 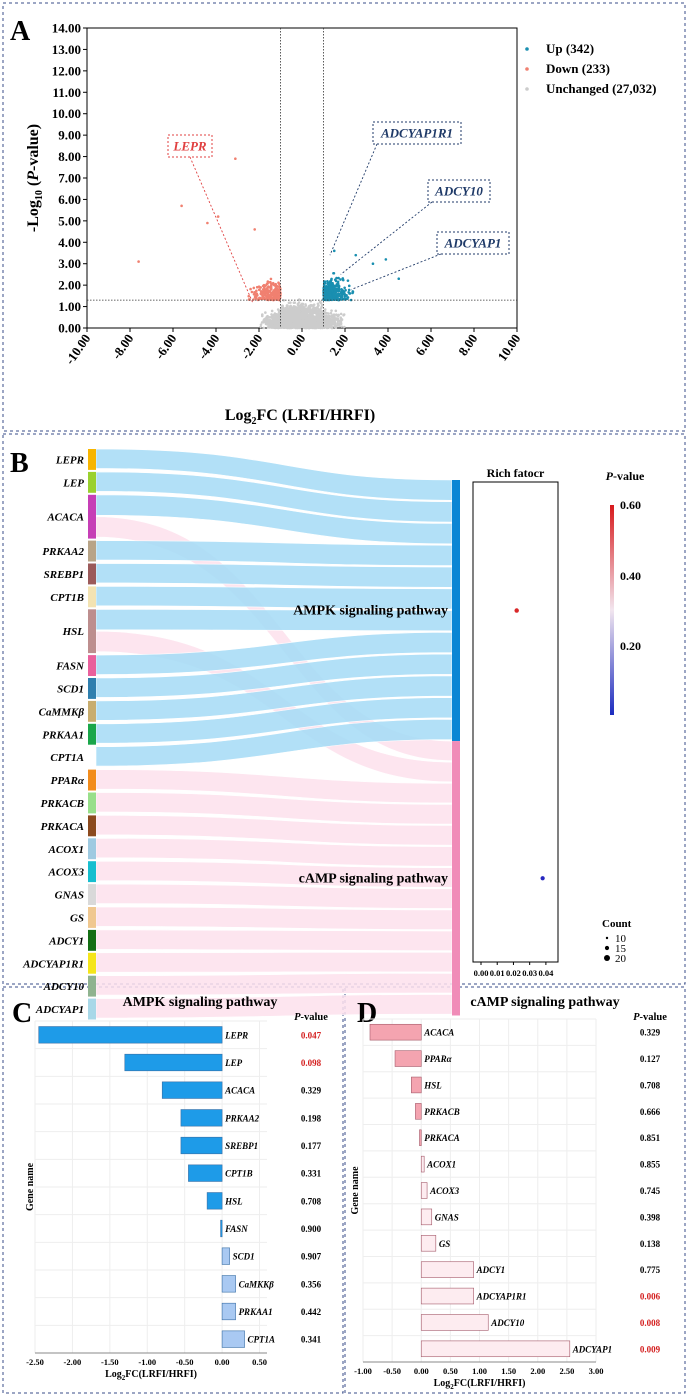 What do you see at coordinates (64, 987) in the screenshot?
I see `gene-label: ADCY10` at bounding box center [64, 987].